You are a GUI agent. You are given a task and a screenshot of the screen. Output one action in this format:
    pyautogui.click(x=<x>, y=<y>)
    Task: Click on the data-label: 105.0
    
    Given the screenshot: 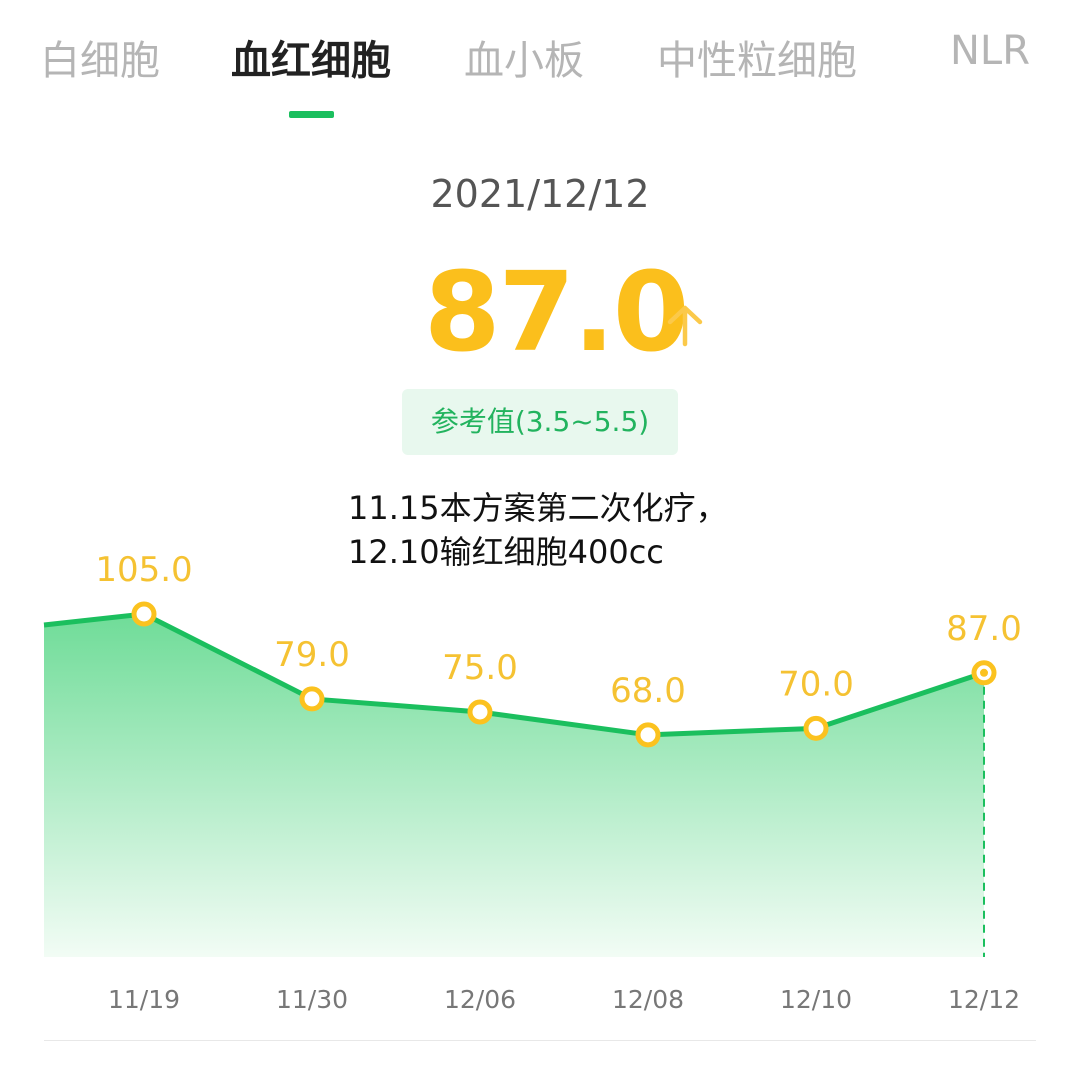 What is the action you would take?
    pyautogui.click(x=143, y=570)
    